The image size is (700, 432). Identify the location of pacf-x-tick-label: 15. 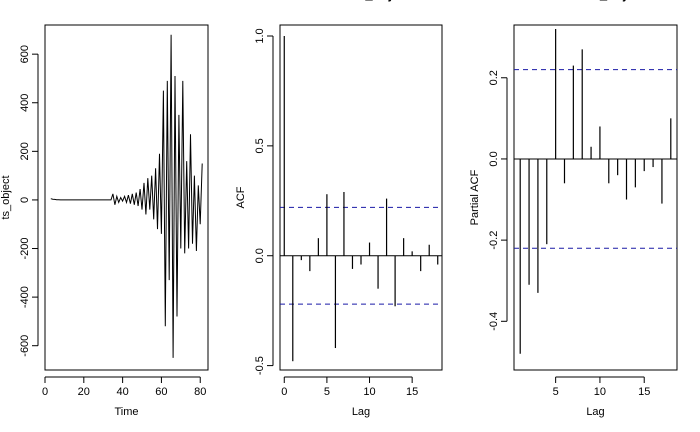
(644, 392).